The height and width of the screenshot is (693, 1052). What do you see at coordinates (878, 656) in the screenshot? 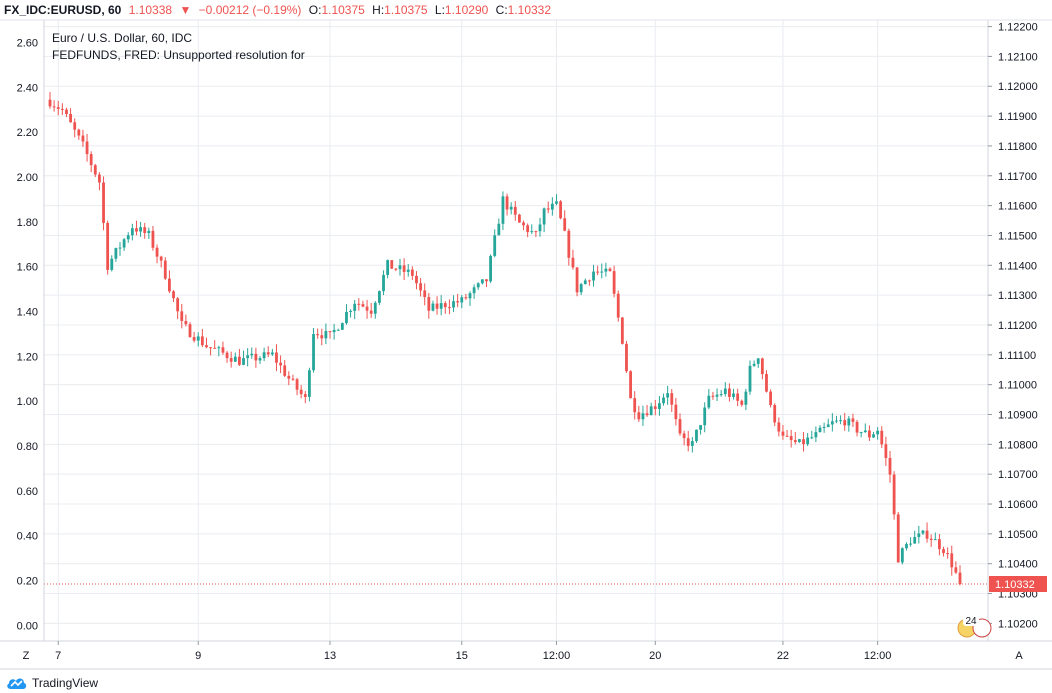
I see `time-tick-label: 12:00` at bounding box center [878, 656].